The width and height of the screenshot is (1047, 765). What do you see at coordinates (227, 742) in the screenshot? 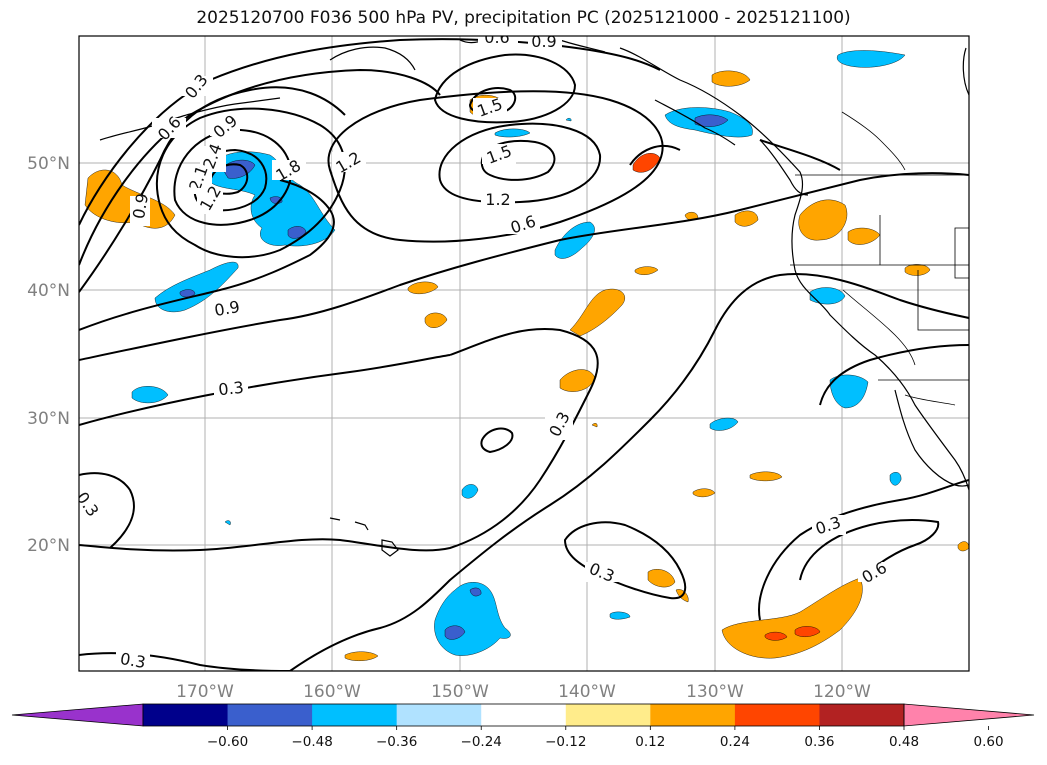
I see `colorbar-tick-label: −0.60` at bounding box center [227, 742].